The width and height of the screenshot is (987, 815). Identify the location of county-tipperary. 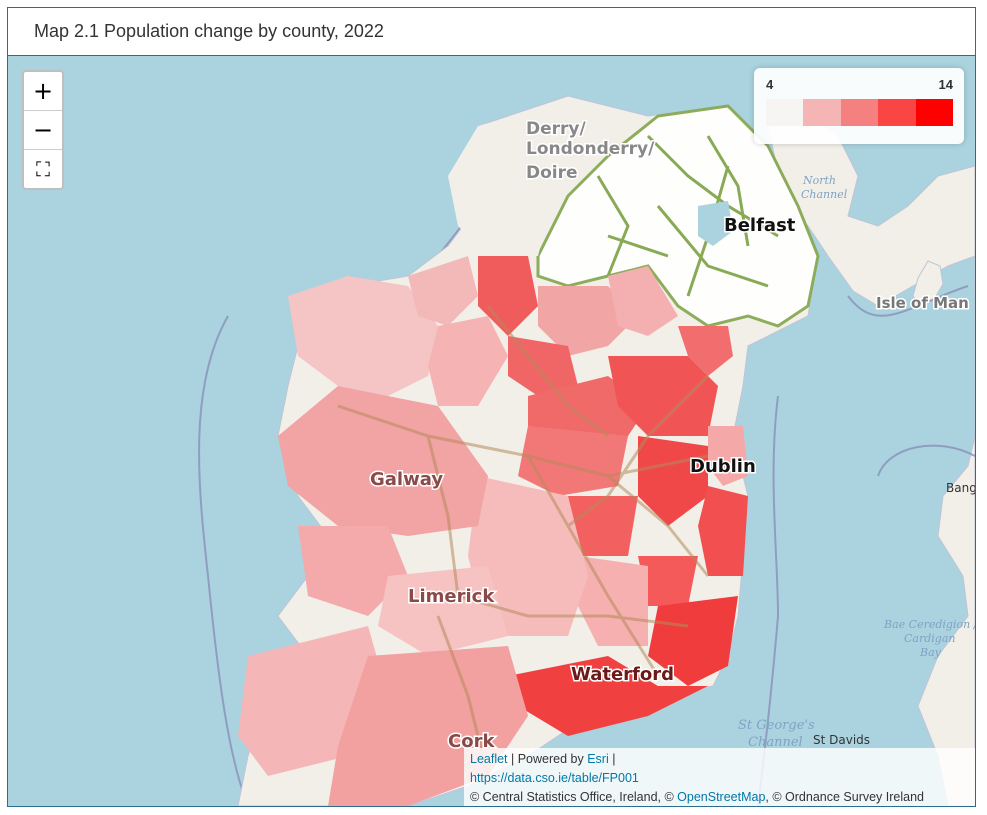
(528, 556).